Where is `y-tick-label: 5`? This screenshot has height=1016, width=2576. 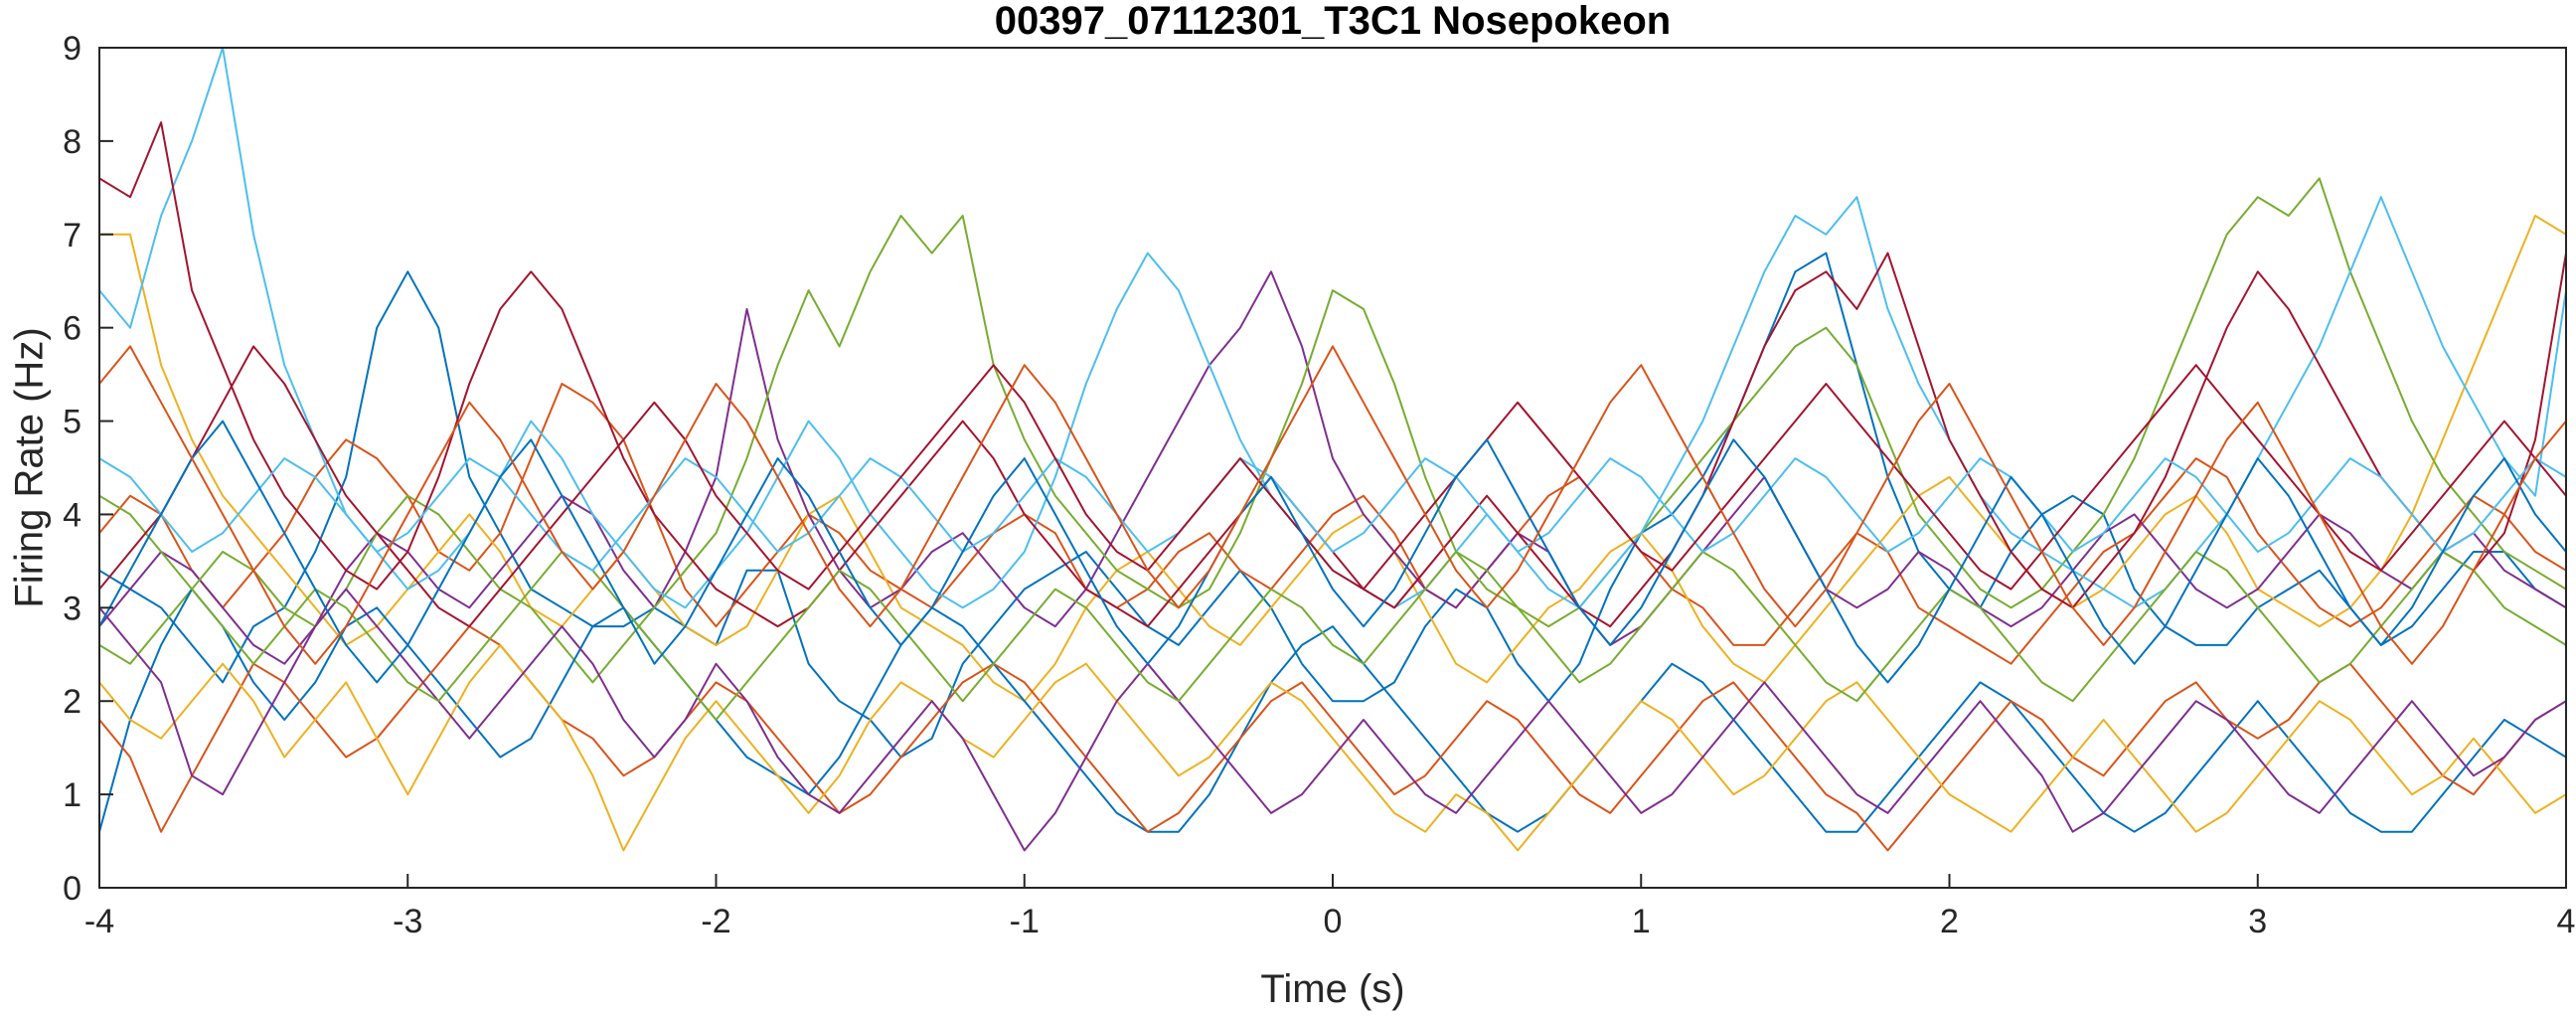
y-tick-label: 5 is located at coordinates (72, 422).